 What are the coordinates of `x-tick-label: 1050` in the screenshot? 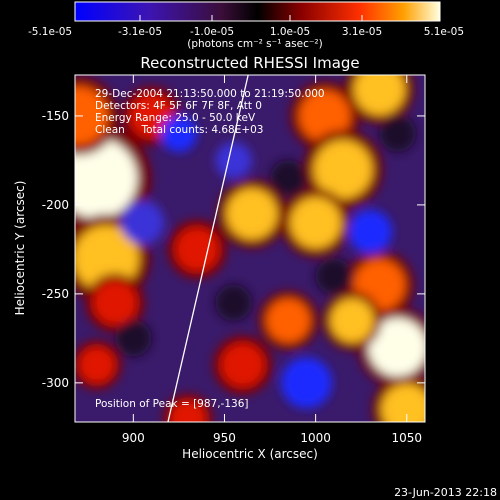 It's located at (406, 438).